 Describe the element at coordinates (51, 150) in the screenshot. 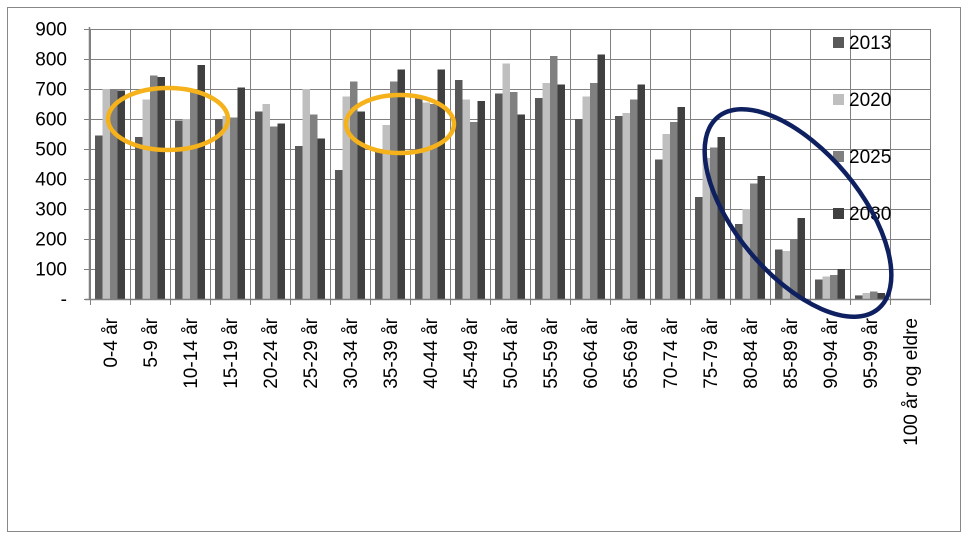

I see `y-tick-label: 500` at that location.